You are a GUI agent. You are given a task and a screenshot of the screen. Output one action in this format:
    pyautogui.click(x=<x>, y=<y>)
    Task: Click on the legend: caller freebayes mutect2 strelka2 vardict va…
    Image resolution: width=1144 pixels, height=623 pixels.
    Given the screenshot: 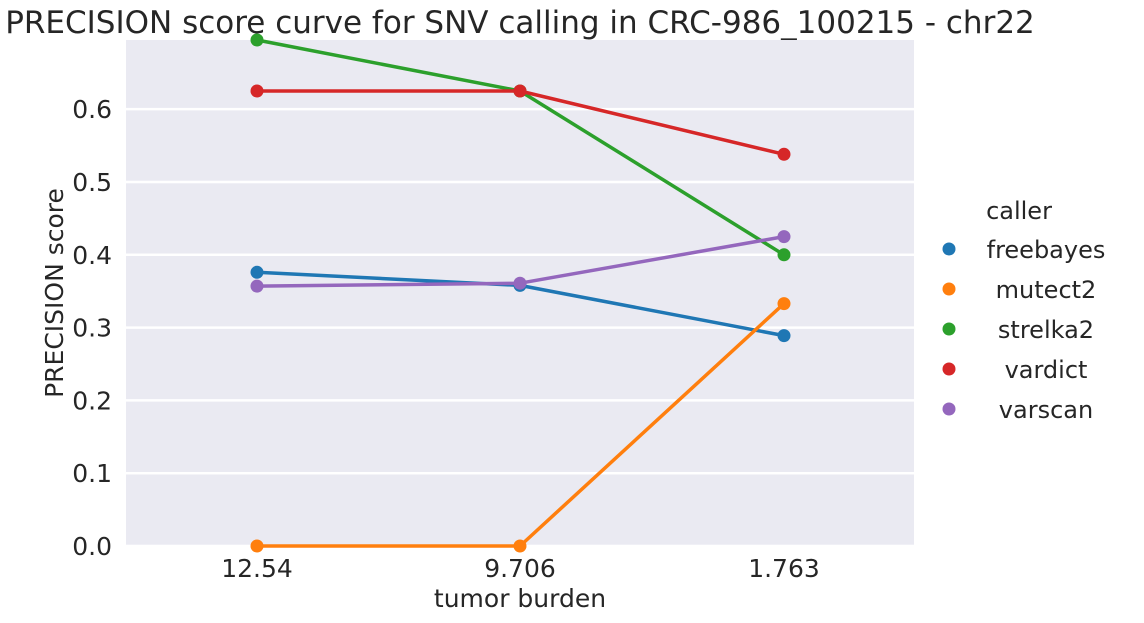 What is the action you would take?
    pyautogui.click(x=1024, y=310)
    